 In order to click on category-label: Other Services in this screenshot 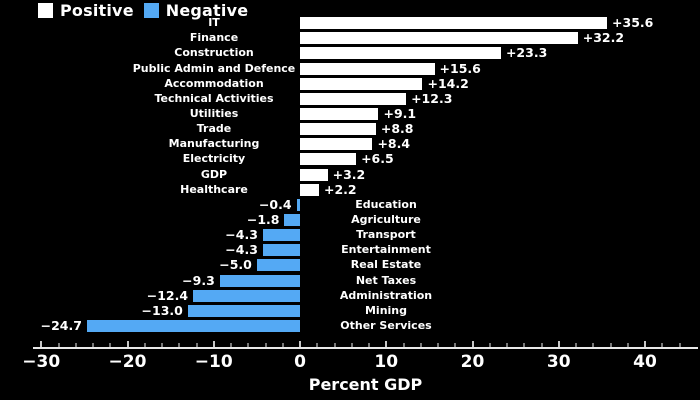, I will do `click(386, 326)`.